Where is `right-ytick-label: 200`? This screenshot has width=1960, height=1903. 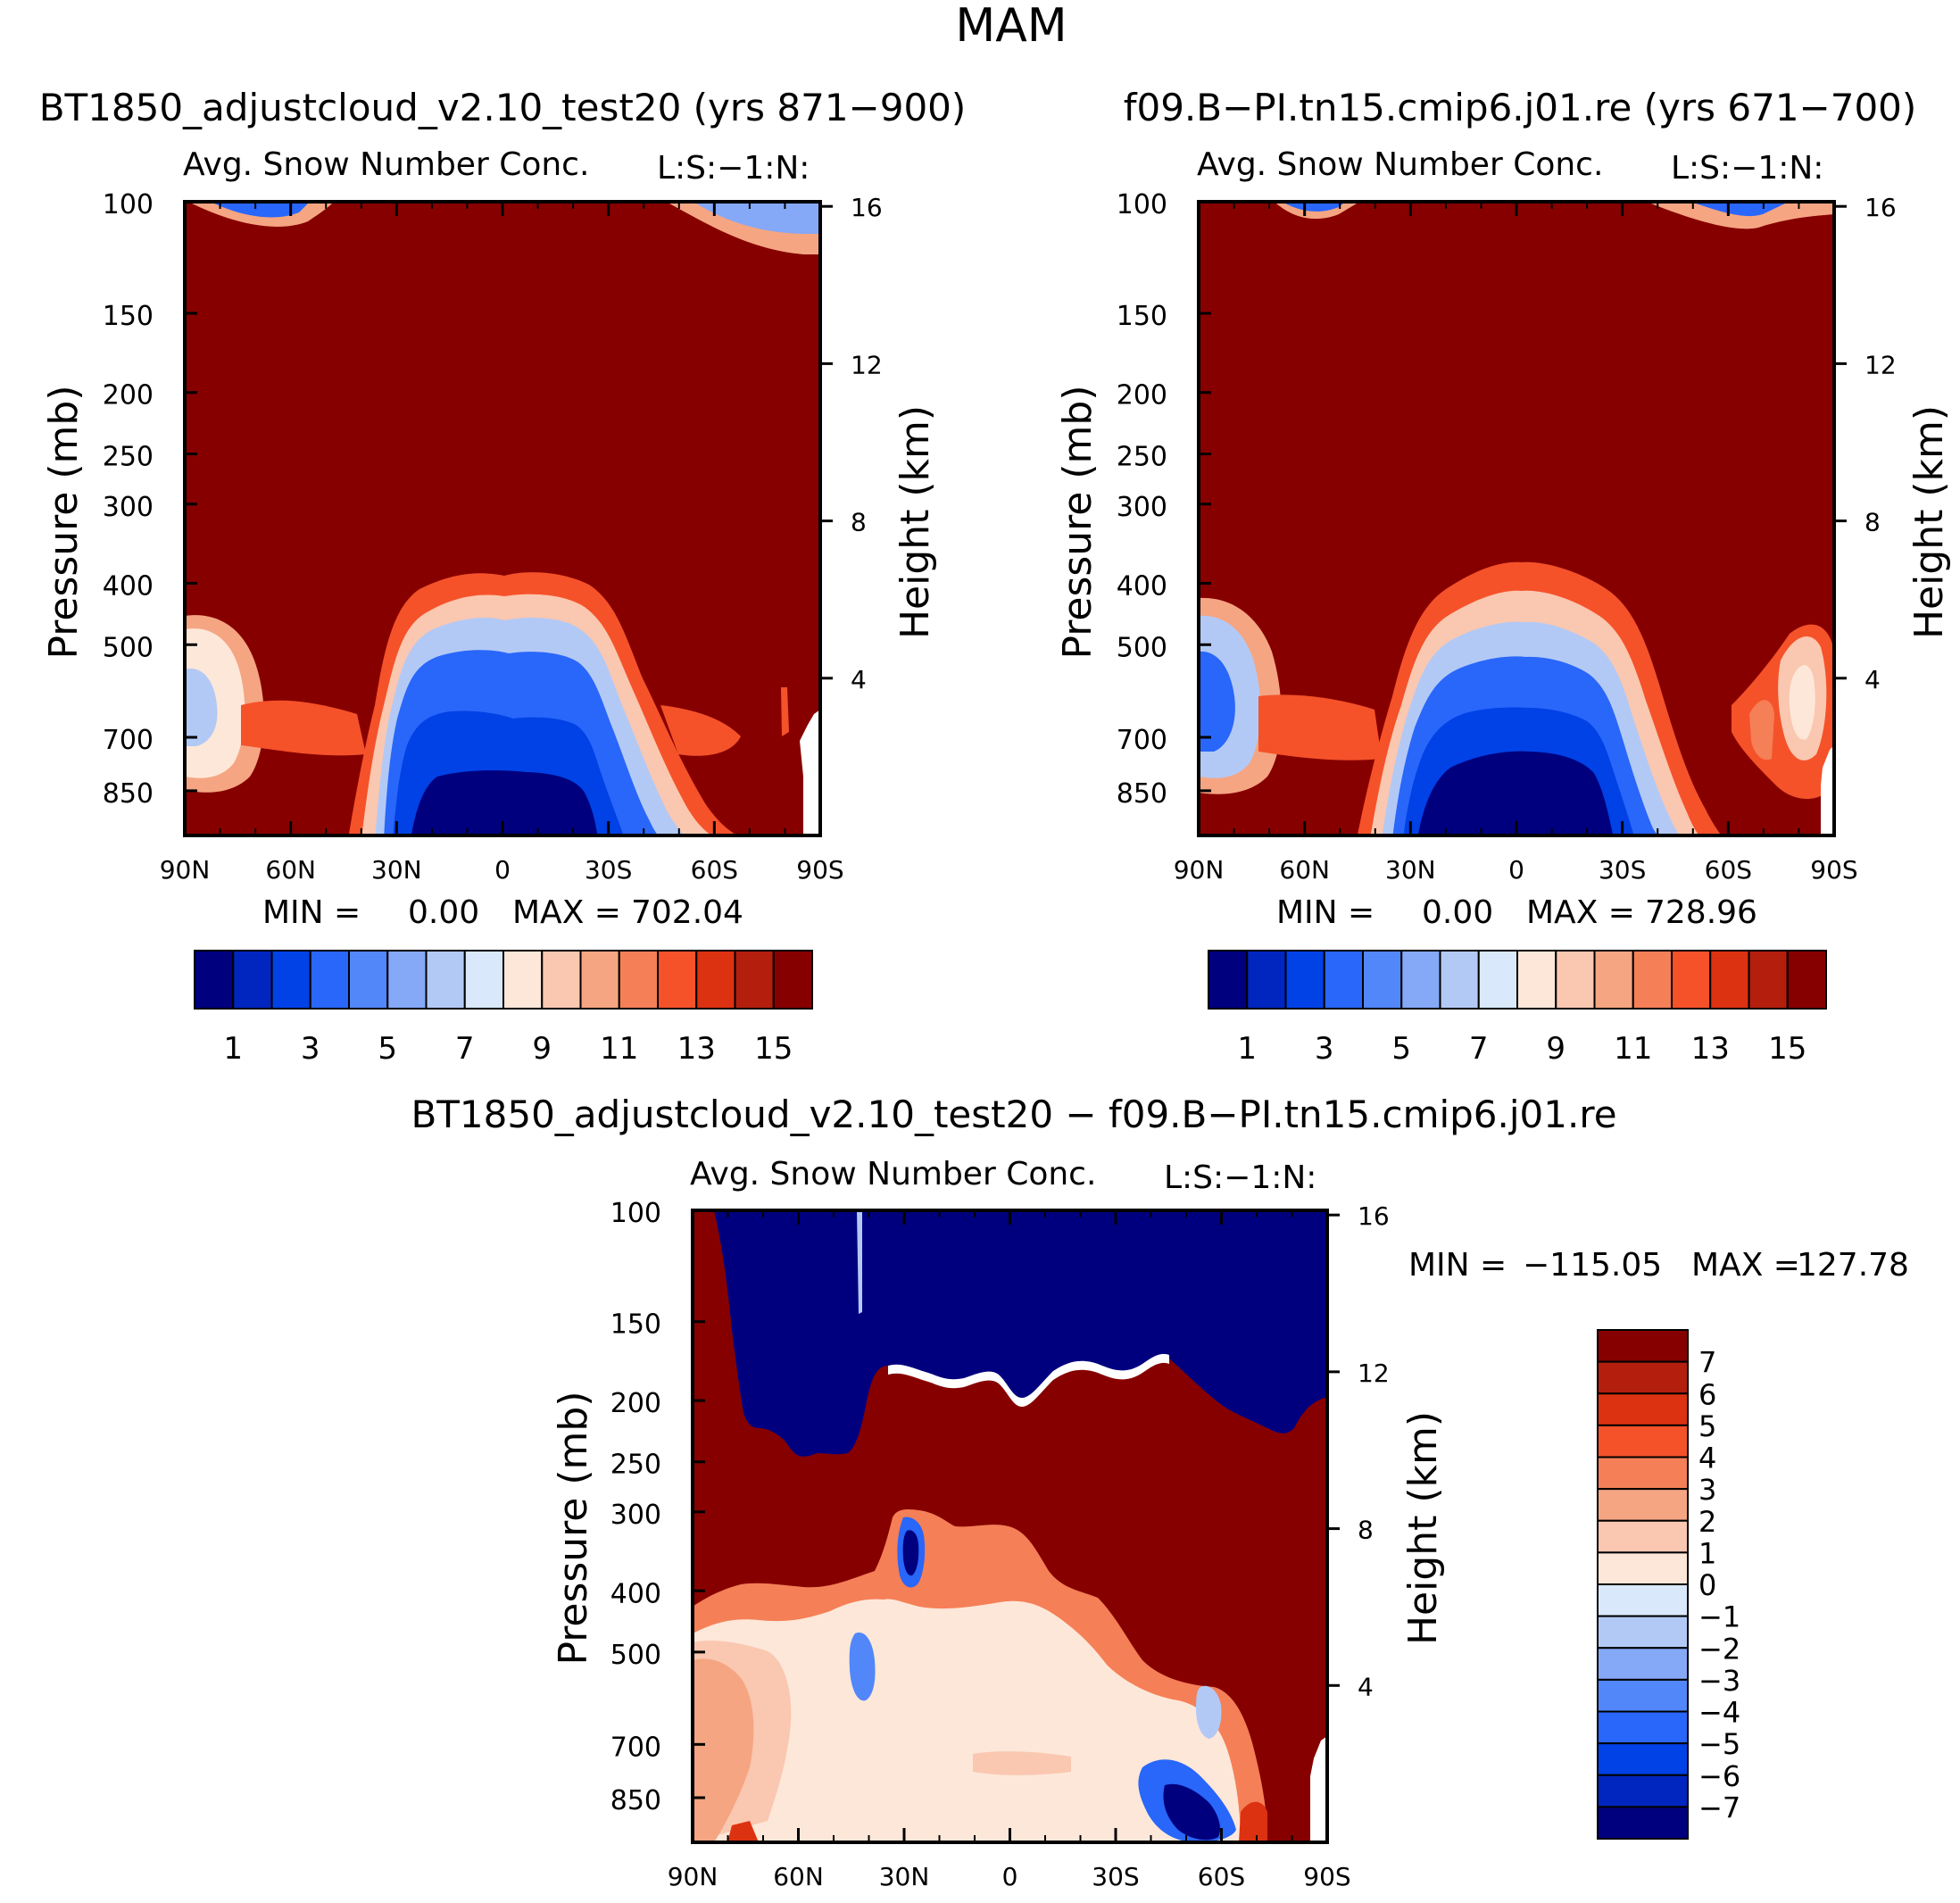
right-ytick-label: 200 is located at coordinates (1142, 396).